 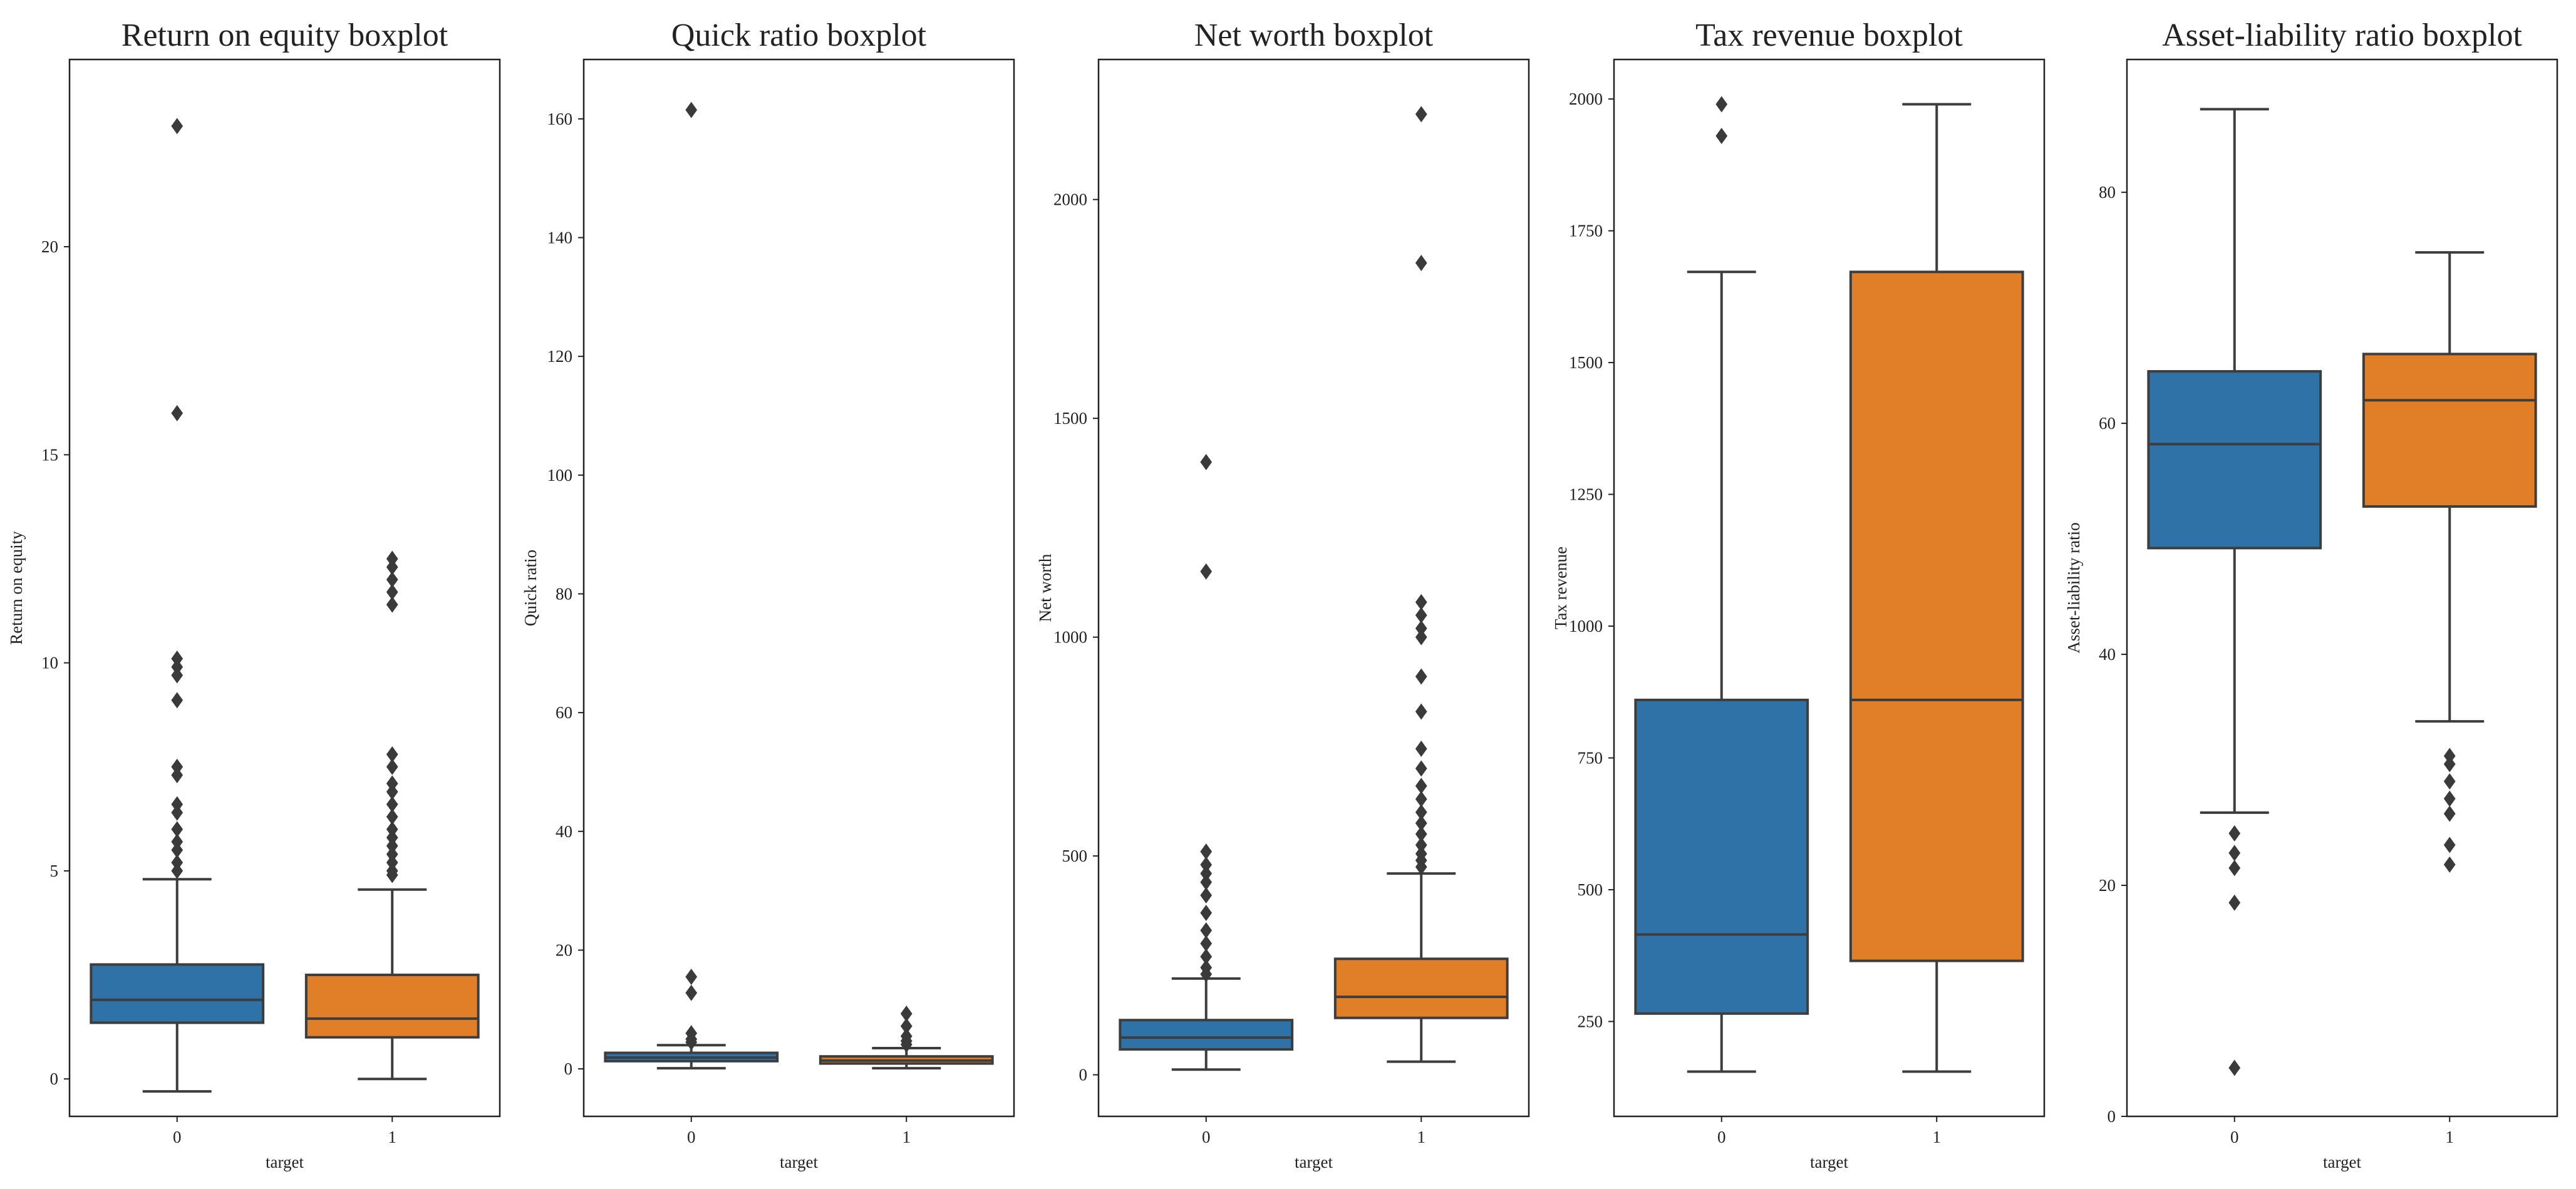 What do you see at coordinates (2107, 423) in the screenshot?
I see `y-tick-label: 60` at bounding box center [2107, 423].